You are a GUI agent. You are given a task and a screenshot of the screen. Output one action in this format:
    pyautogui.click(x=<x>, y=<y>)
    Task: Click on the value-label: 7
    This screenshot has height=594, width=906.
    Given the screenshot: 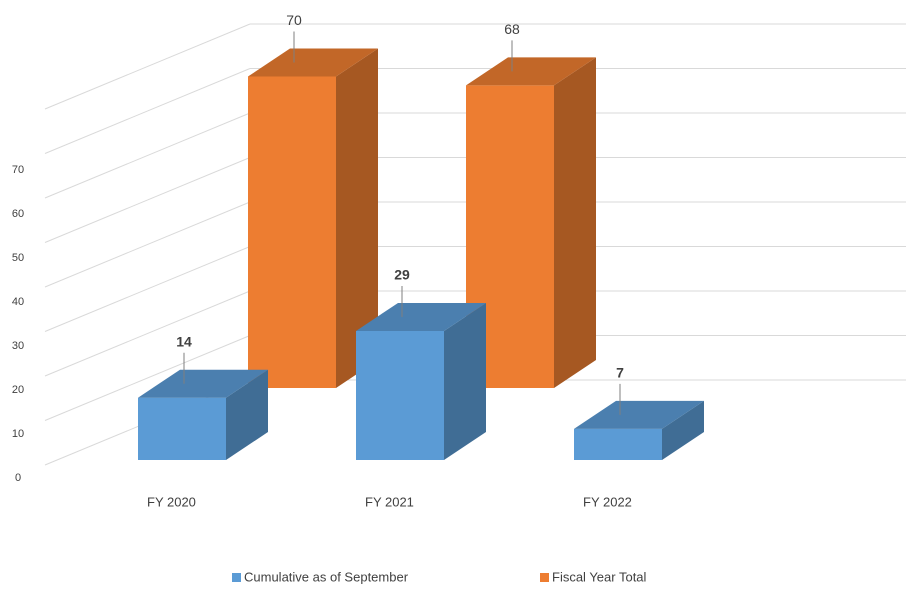 What is the action you would take?
    pyautogui.click(x=620, y=373)
    